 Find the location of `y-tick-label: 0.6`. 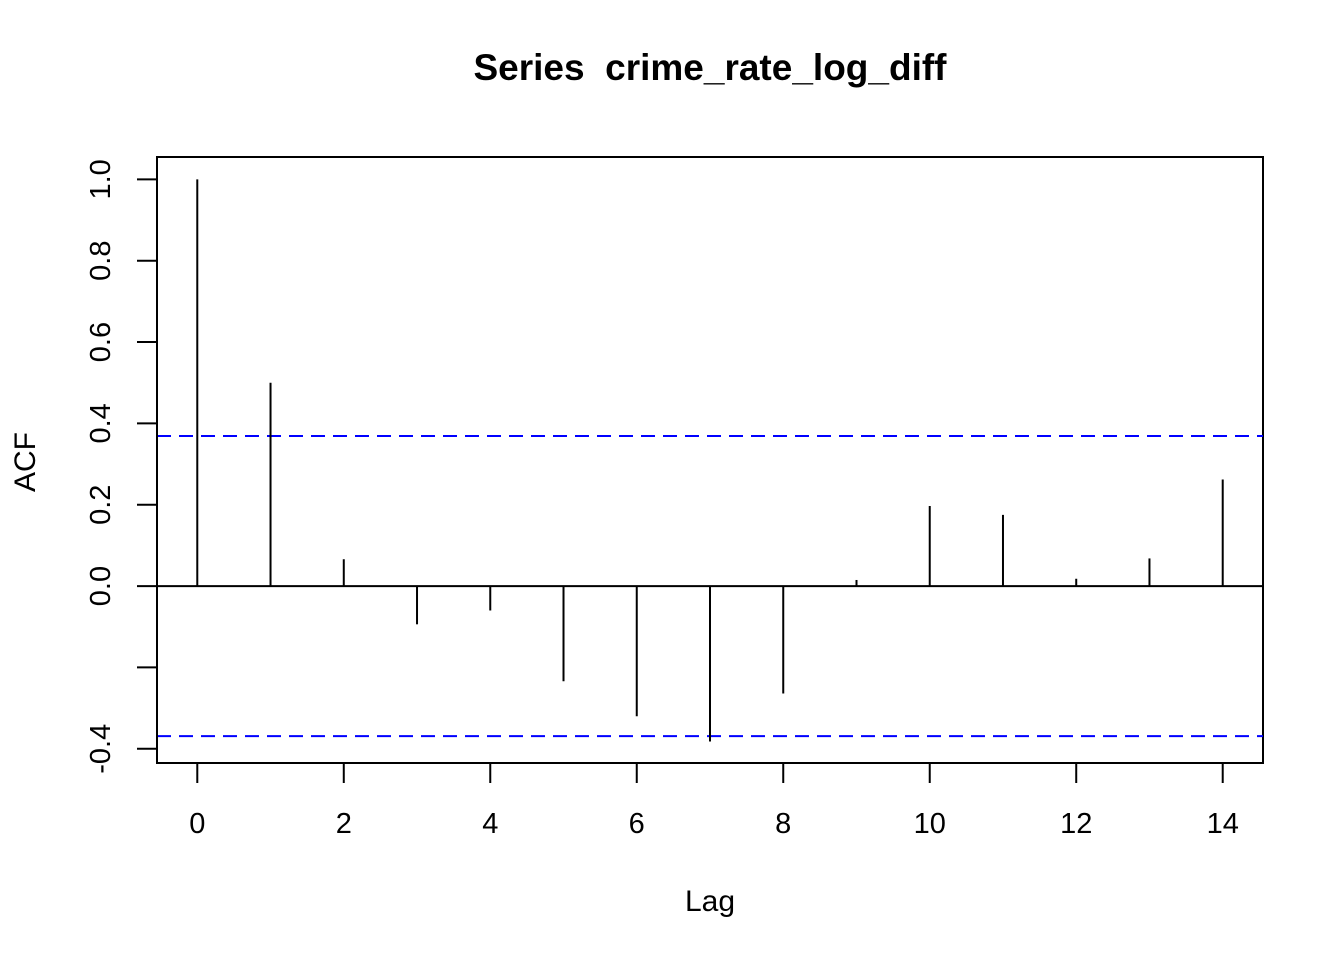

y-tick-label: 0.6 is located at coordinates (101, 342).